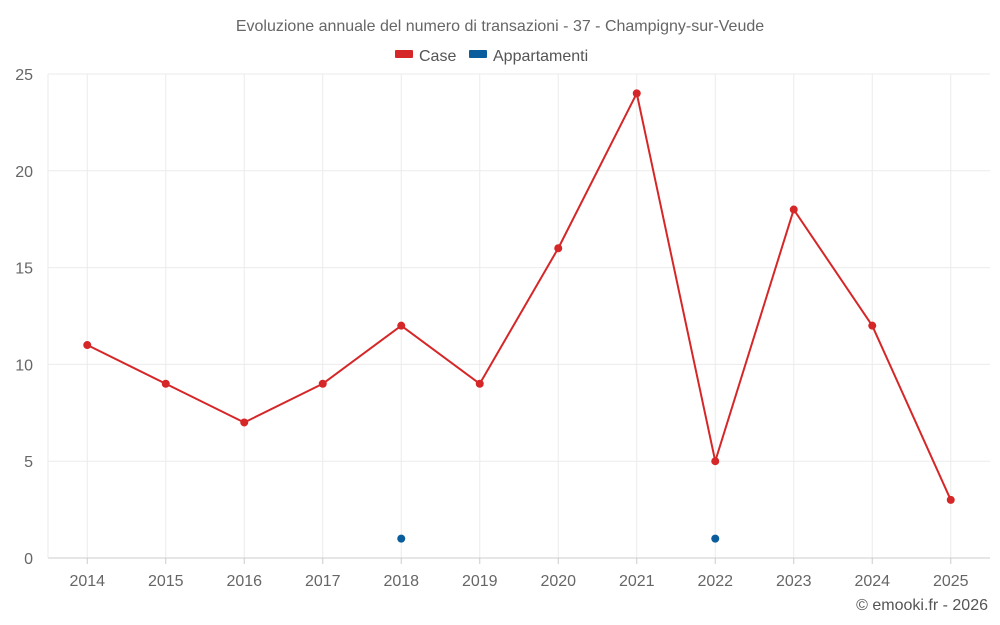 This screenshot has height=625, width=1000. Describe the element at coordinates (637, 581) in the screenshot. I see `x-tick-label: 2021` at that location.